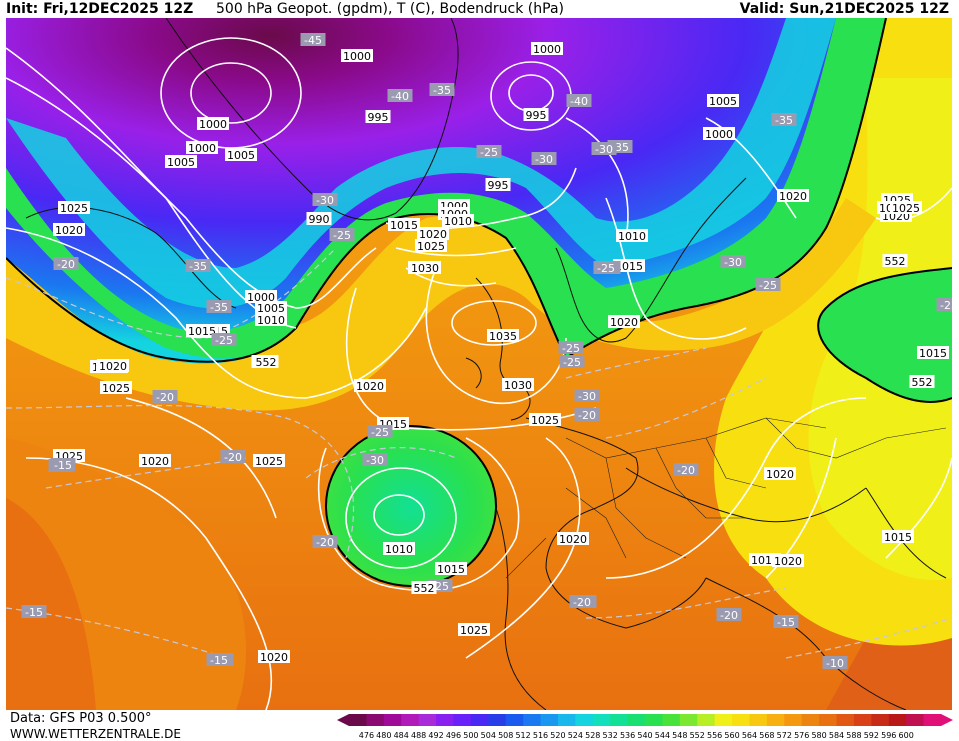  I want to click on pressure-label: 990, so click(319, 219).